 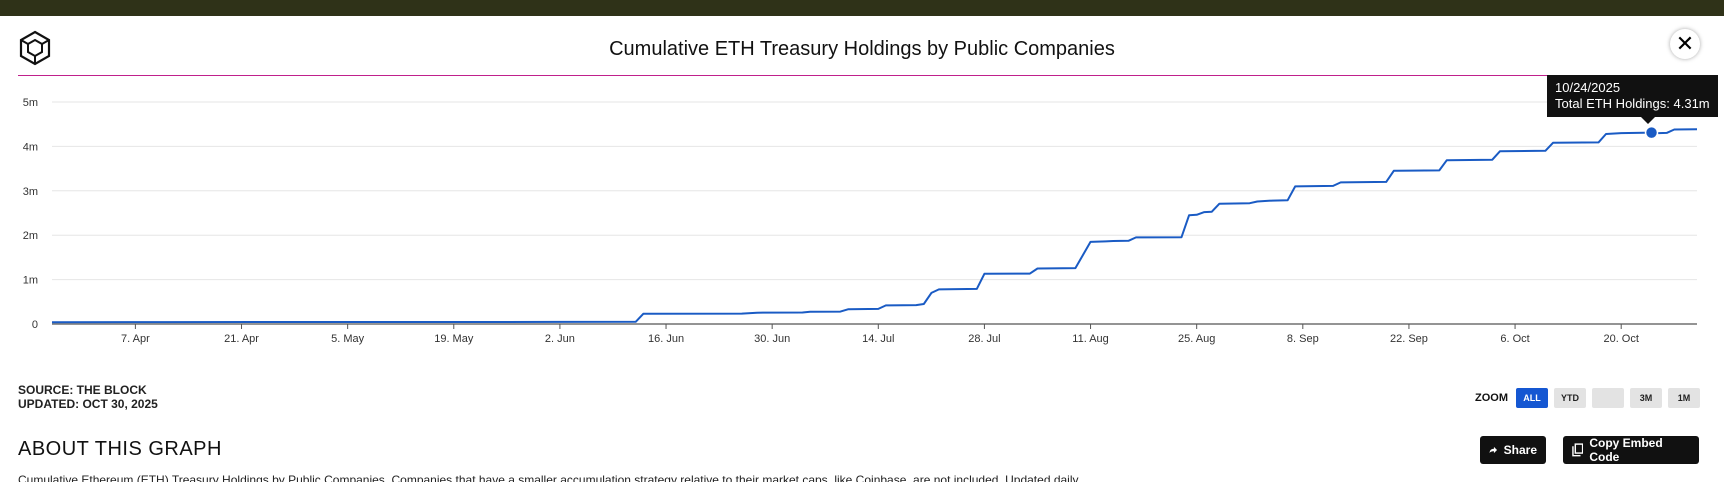 I want to click on x-tick-label: 28. Jul, so click(x=984, y=339).